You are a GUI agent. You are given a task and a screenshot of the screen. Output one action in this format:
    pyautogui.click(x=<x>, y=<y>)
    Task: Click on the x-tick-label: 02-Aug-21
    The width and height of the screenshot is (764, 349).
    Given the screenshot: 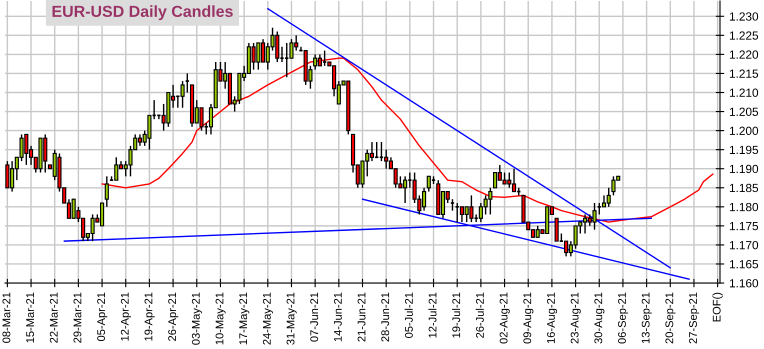 What is the action you would take?
    pyautogui.click(x=505, y=318)
    